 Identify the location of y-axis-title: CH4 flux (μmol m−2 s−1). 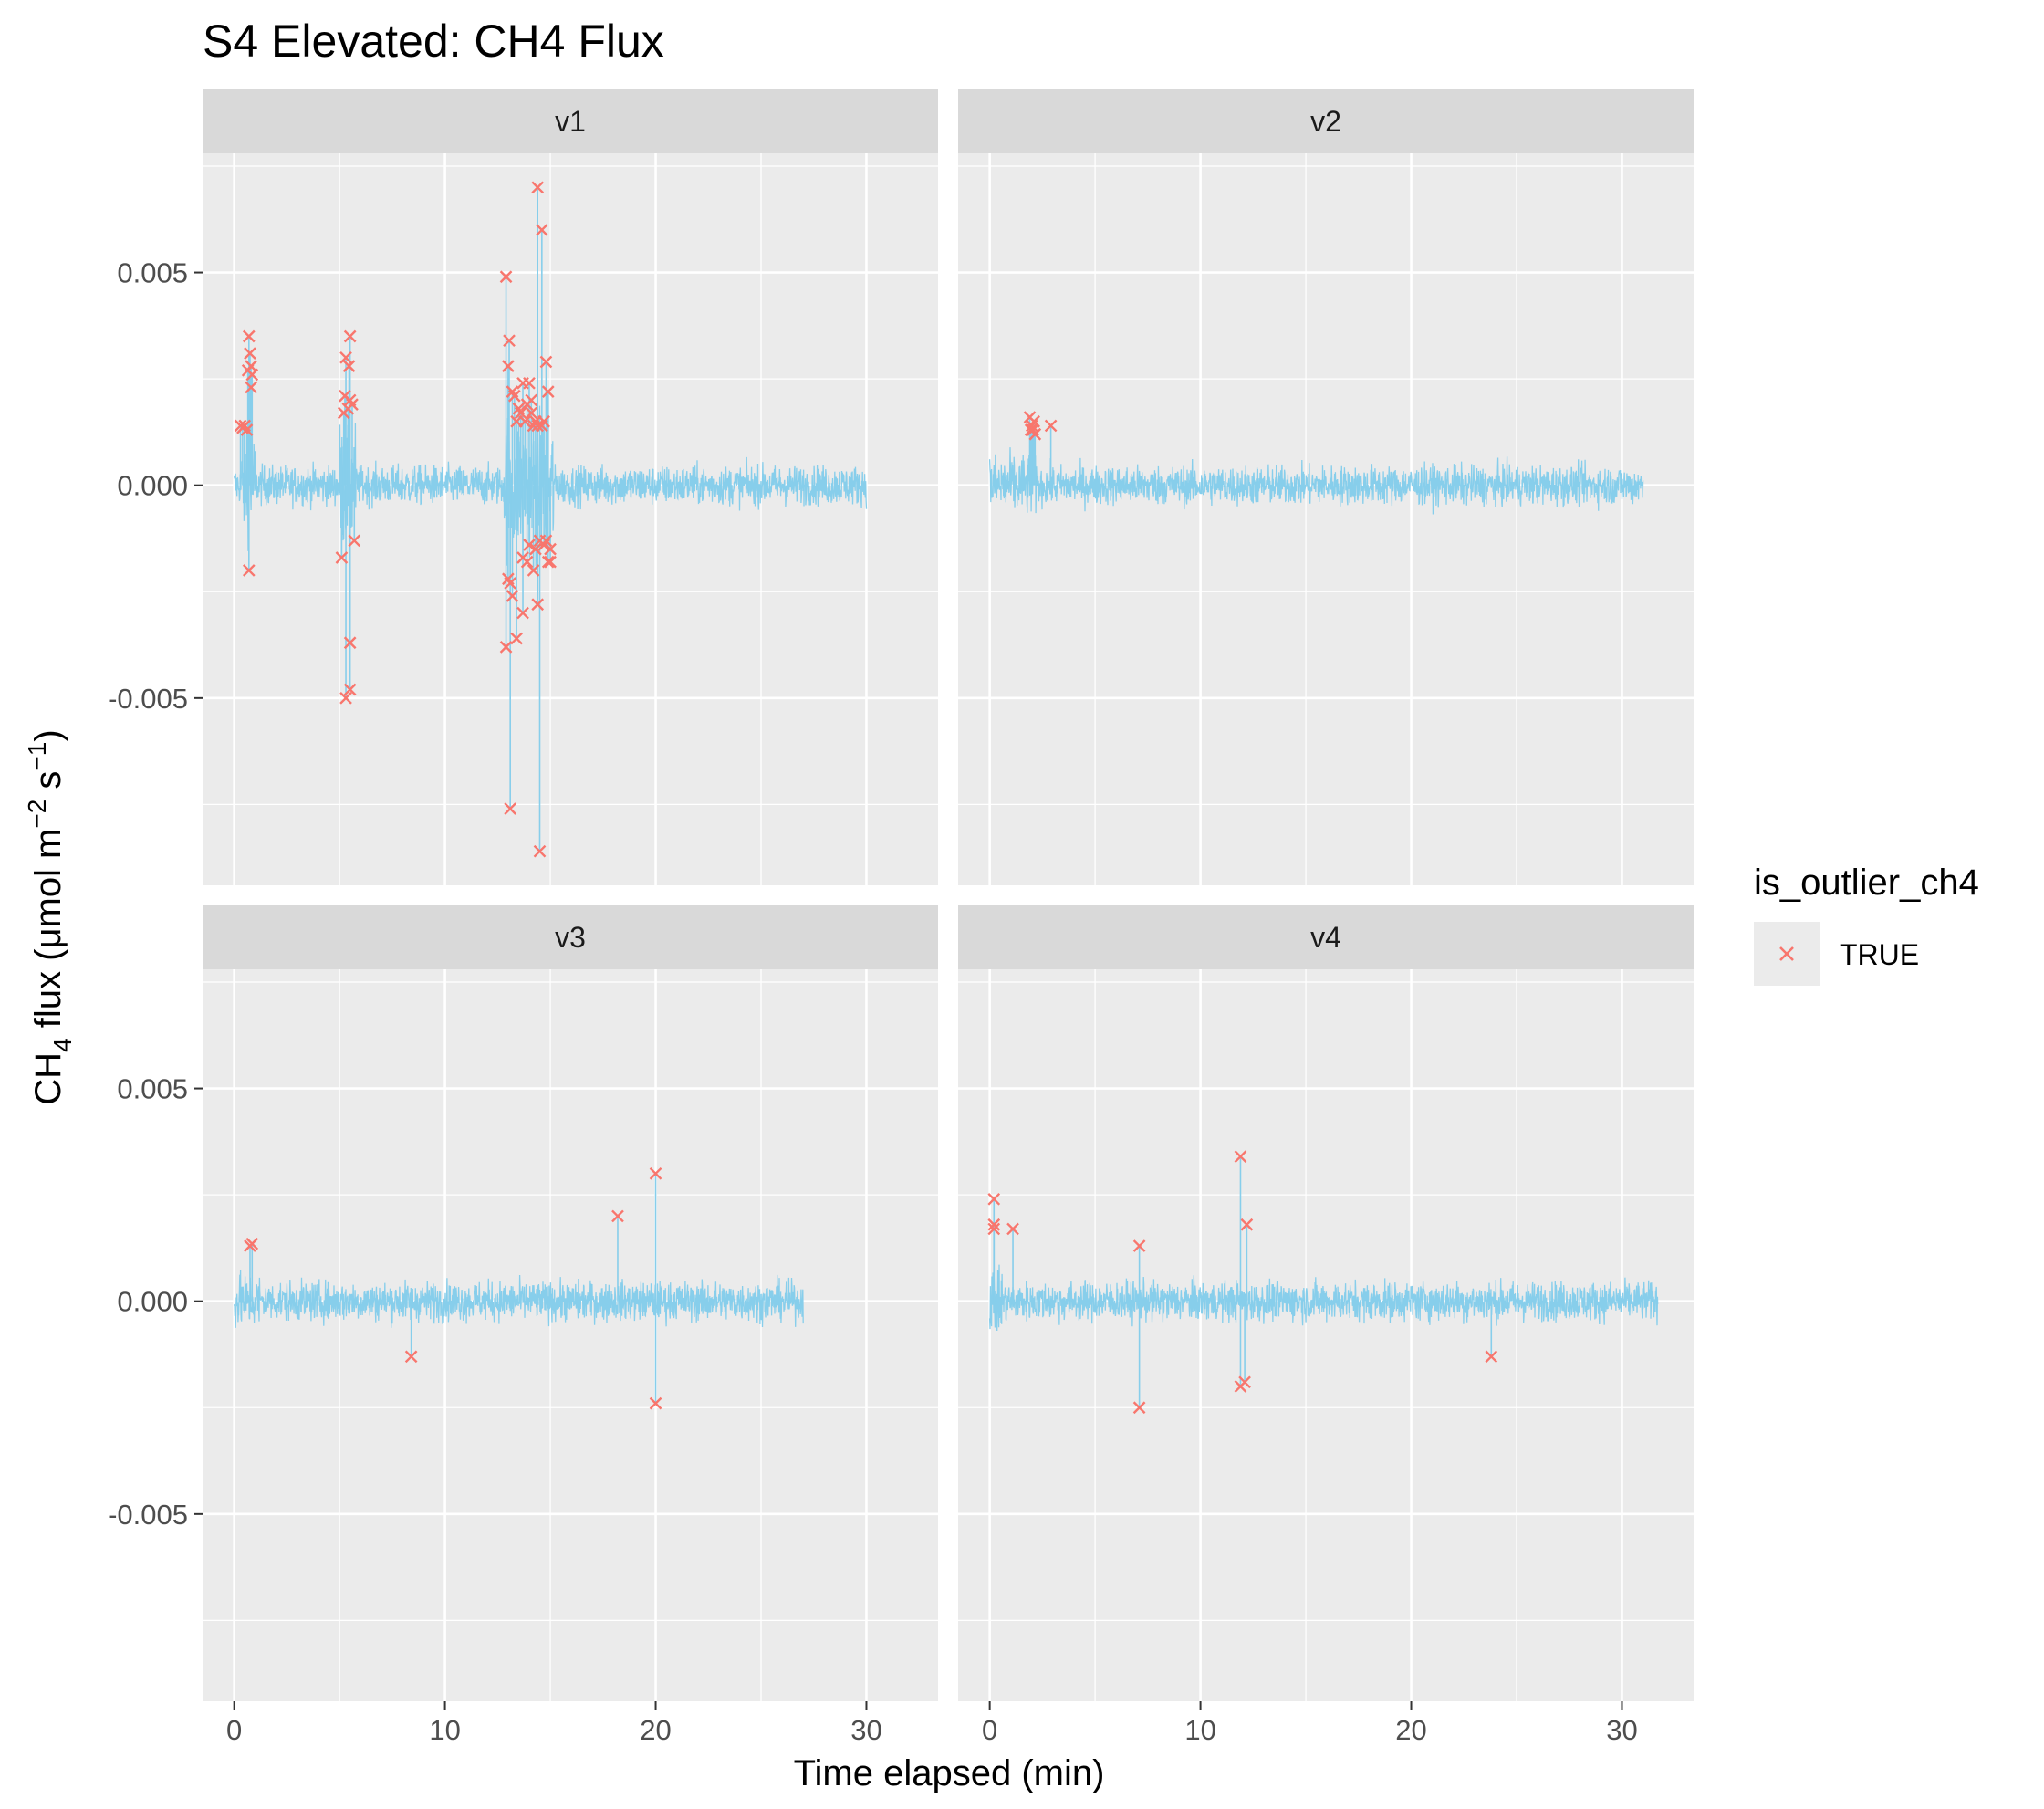
(50, 916).